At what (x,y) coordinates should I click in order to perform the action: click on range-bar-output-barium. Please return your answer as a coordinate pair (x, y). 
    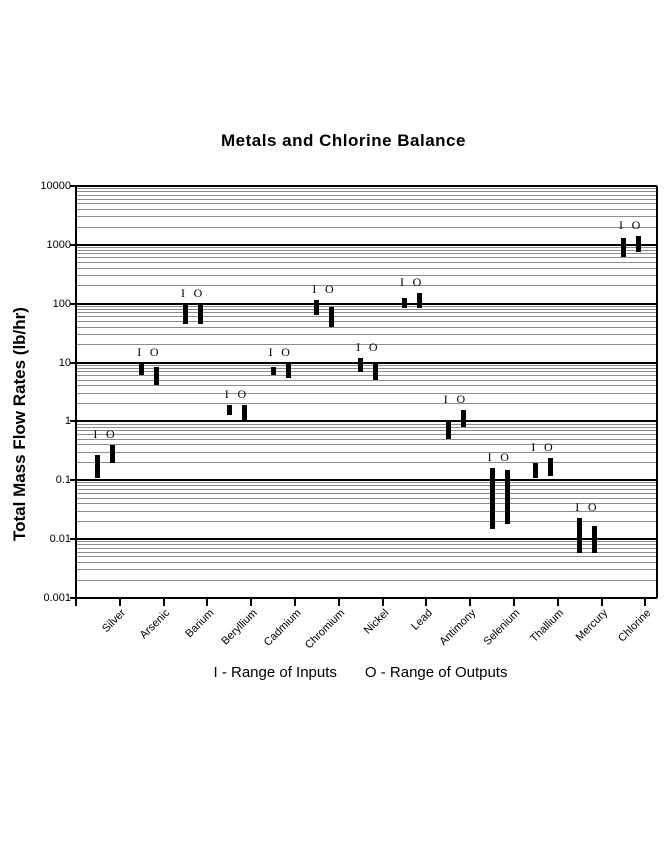
    Looking at the image, I should click on (200, 314).